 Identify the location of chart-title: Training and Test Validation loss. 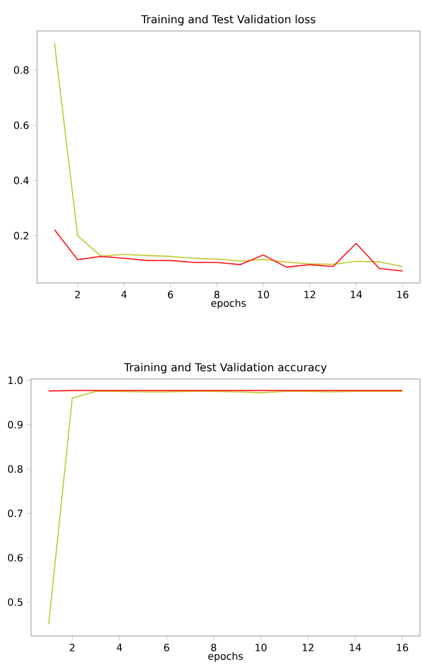
(228, 20).